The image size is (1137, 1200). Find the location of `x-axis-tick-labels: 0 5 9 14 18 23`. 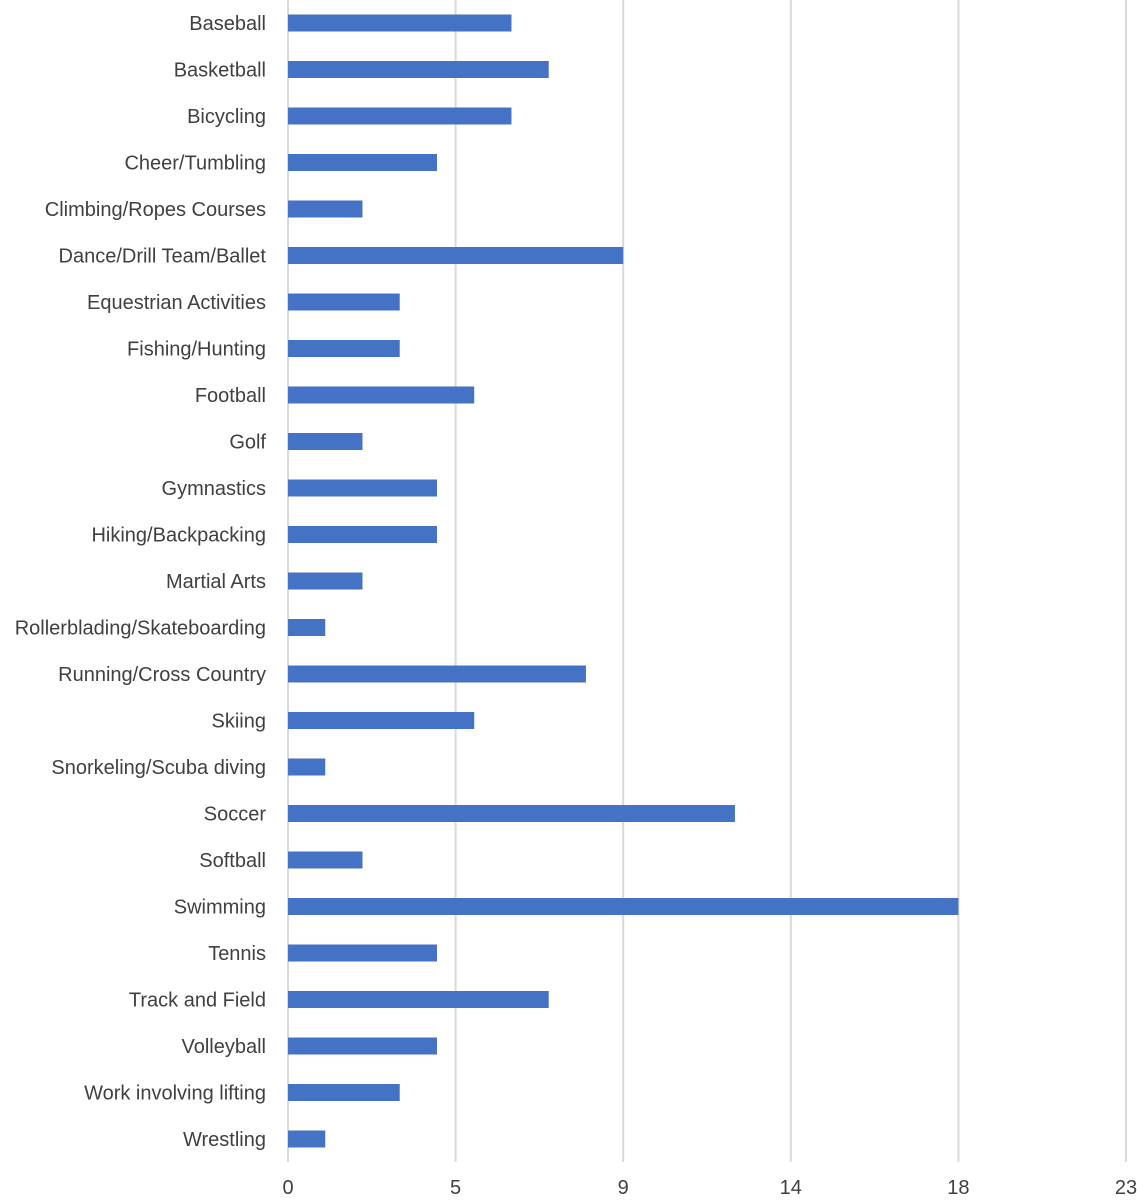

x-axis-tick-labels: 0 5 9 14 18 23 is located at coordinates (709, 1188).